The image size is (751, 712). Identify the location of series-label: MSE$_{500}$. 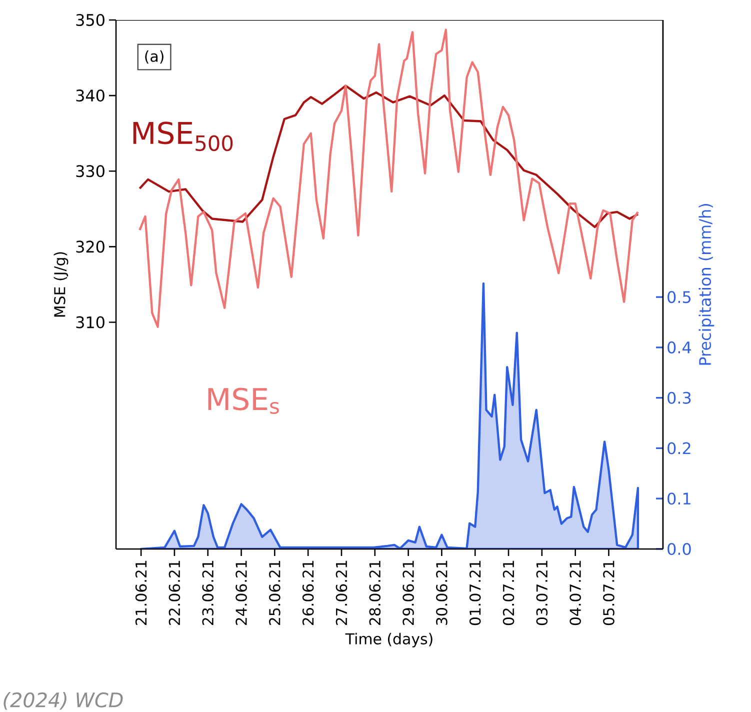
(183, 137).